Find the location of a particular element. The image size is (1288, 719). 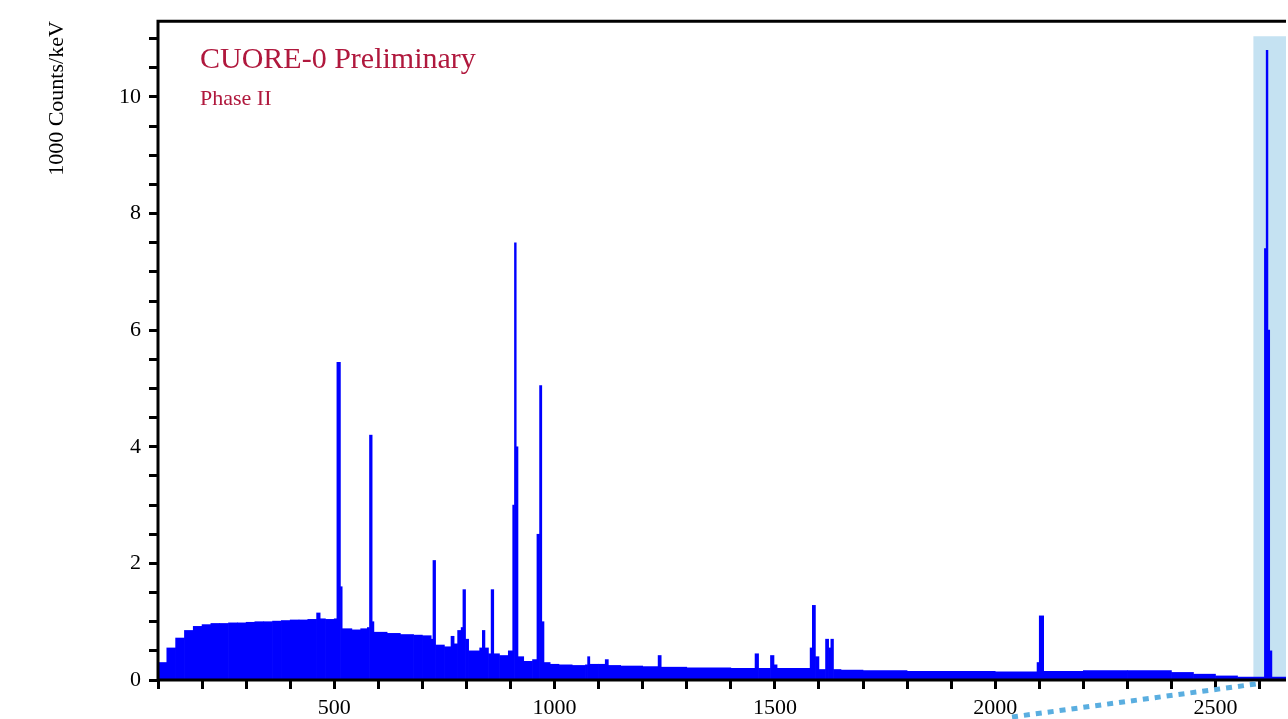

y-tick-label: 2 is located at coordinates (135, 562).